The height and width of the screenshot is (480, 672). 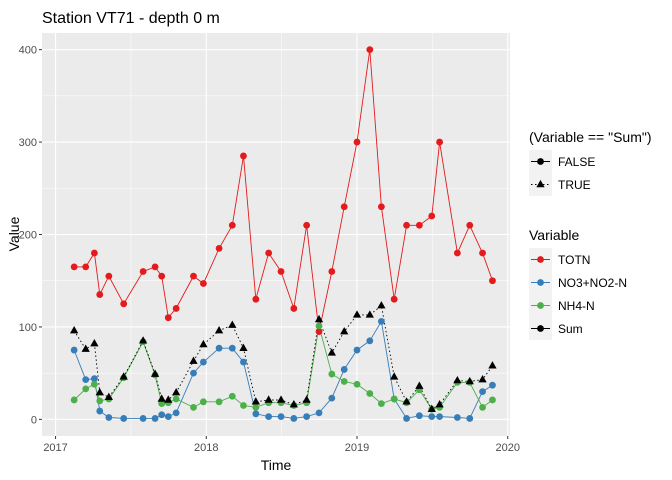 I want to click on y-axis: 0 100 200 300 400, so click(x=30, y=235).